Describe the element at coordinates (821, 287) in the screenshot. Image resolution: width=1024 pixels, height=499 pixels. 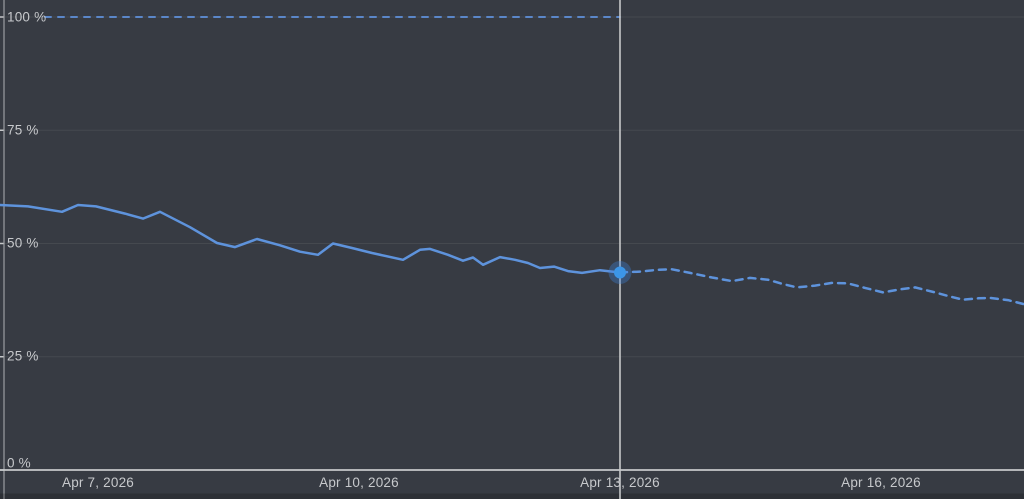
I see `series-forecast` at that location.